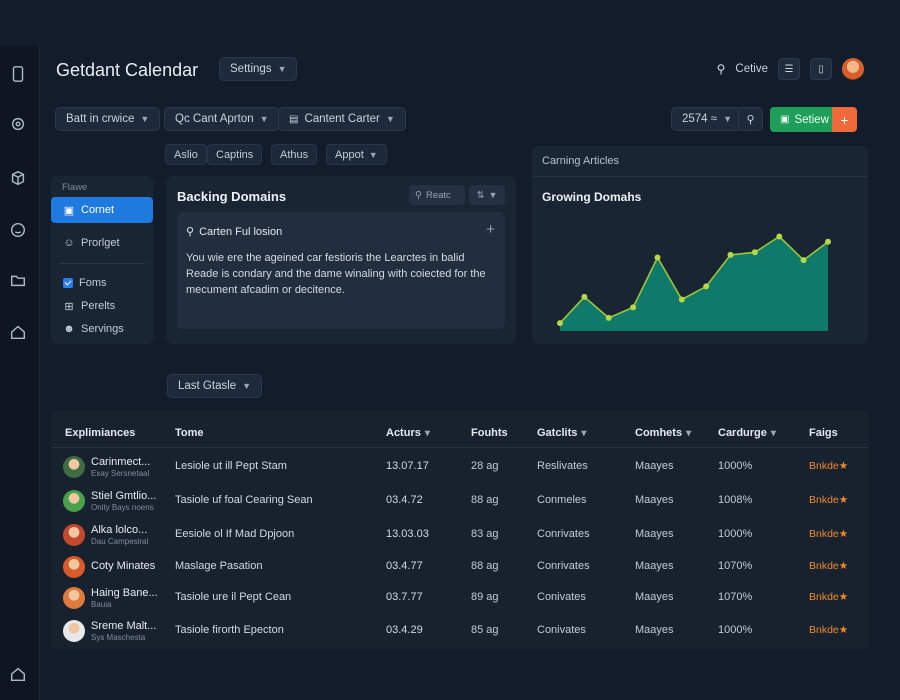 The width and height of the screenshot is (900, 700). Describe the element at coordinates (233, 597) in the screenshot. I see `row-tome: Tasiole ure il Pept Cean` at that location.